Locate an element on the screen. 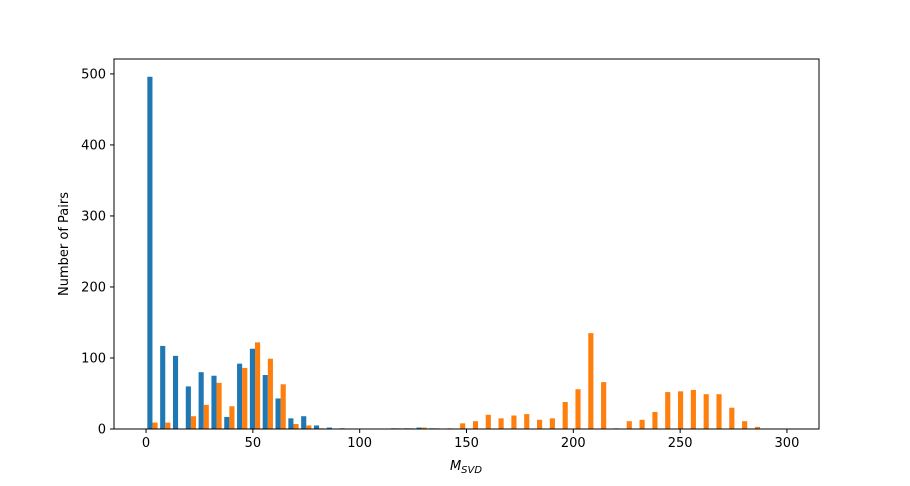  y-tick-label: 300 is located at coordinates (93, 216).